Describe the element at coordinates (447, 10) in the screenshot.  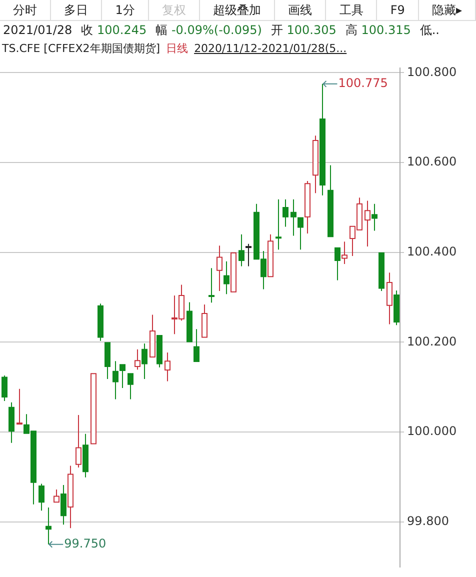
I see `text: 隐藏▸` at that location.